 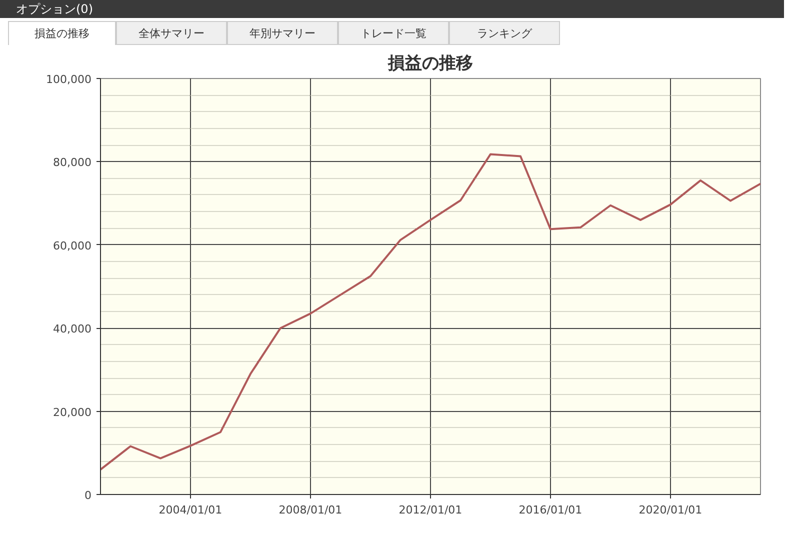 What do you see at coordinates (72, 329) in the screenshot?
I see `y-tick-label: 40,000` at bounding box center [72, 329].